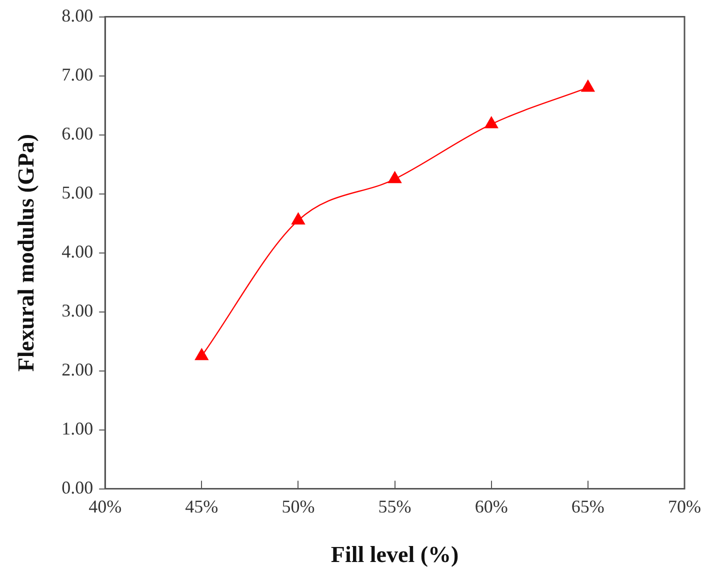  Describe the element at coordinates (78, 488) in the screenshot. I see `y-tick-label: 0.00` at that location.